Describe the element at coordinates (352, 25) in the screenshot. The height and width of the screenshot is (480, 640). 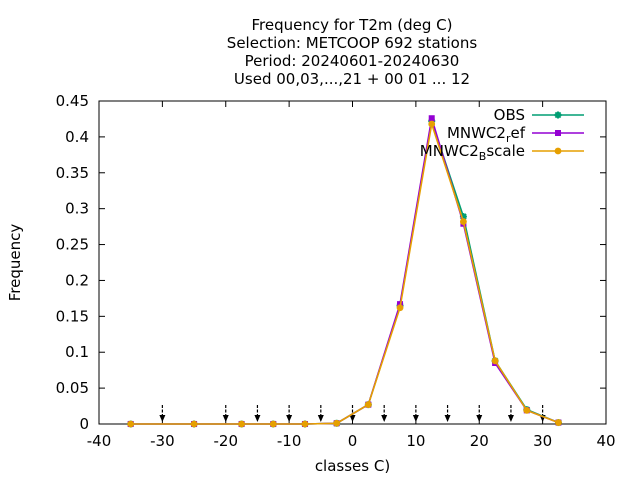
I see `title-line-1: Frequency for T2m (deg C)` at that location.